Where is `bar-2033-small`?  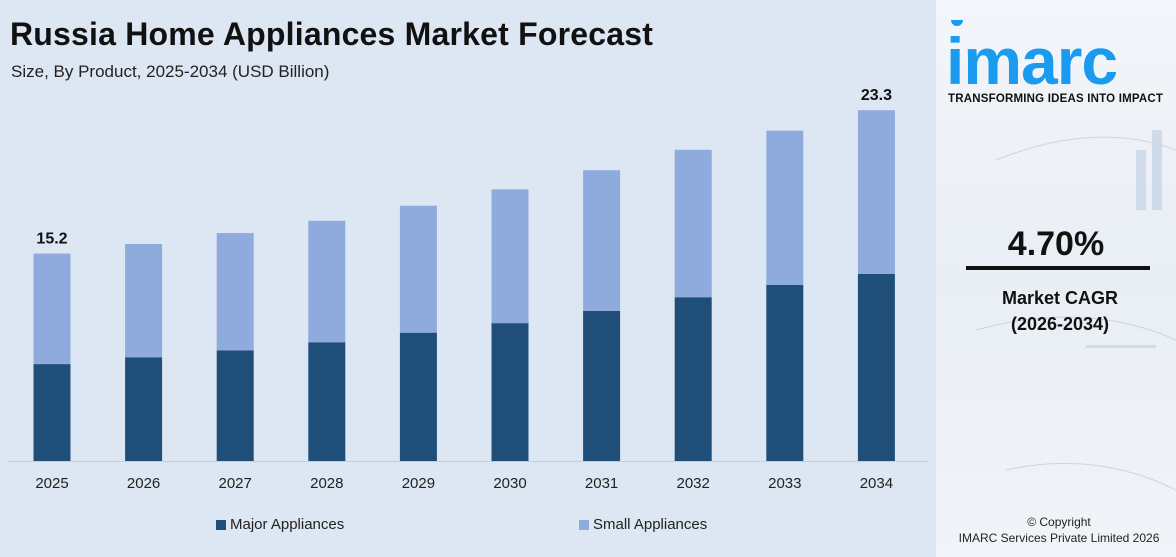
bar-2033-small is located at coordinates (785, 207).